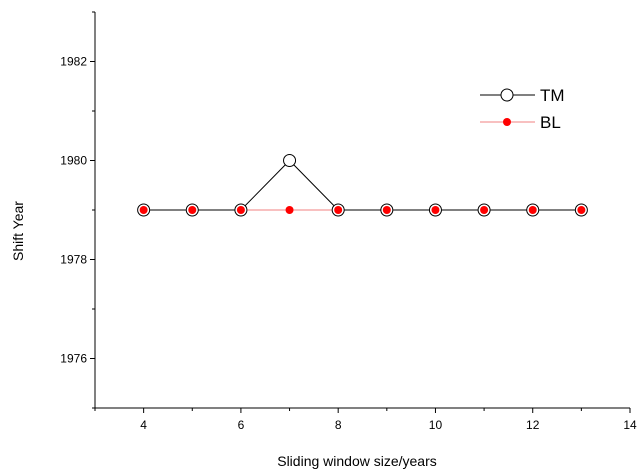 This screenshot has height=470, width=640. I want to click on x-tick-label: 12, so click(533, 425).